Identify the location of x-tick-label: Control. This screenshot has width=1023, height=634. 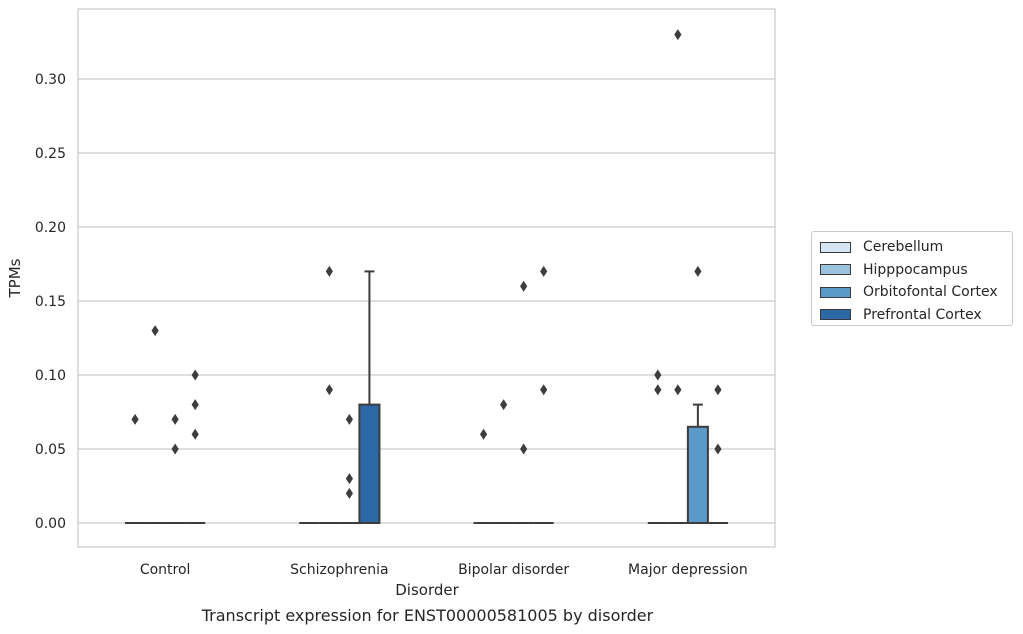
(165, 570).